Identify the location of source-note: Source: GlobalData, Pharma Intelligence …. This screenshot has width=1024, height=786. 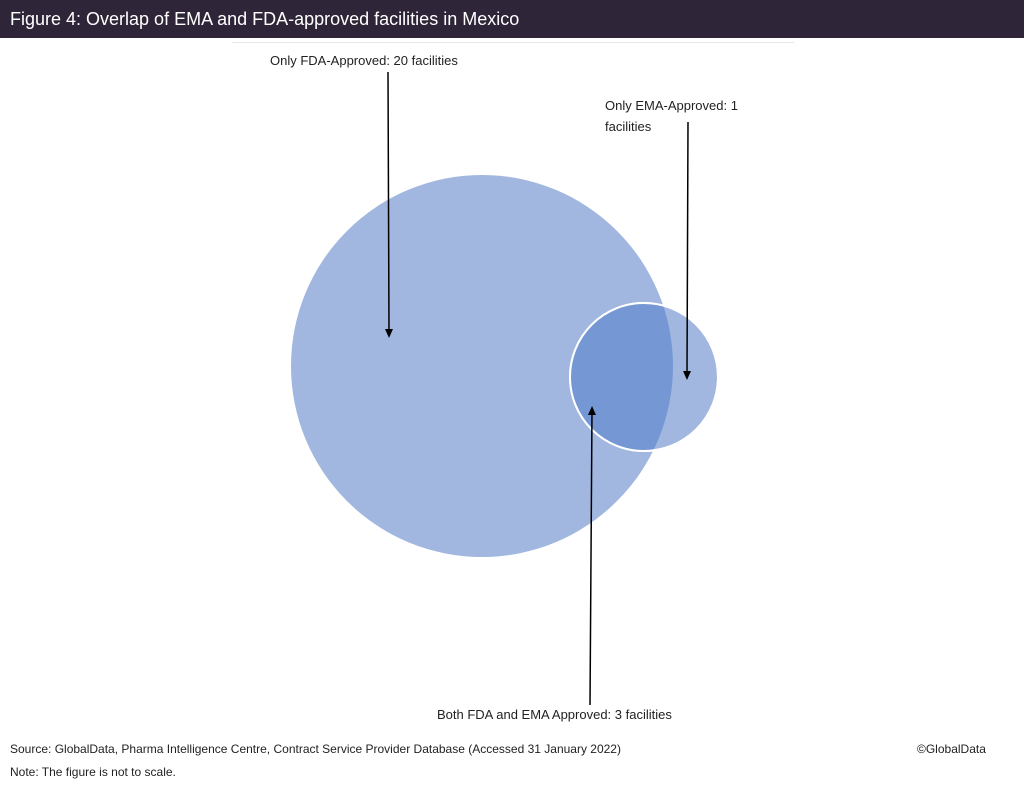
(315, 749).